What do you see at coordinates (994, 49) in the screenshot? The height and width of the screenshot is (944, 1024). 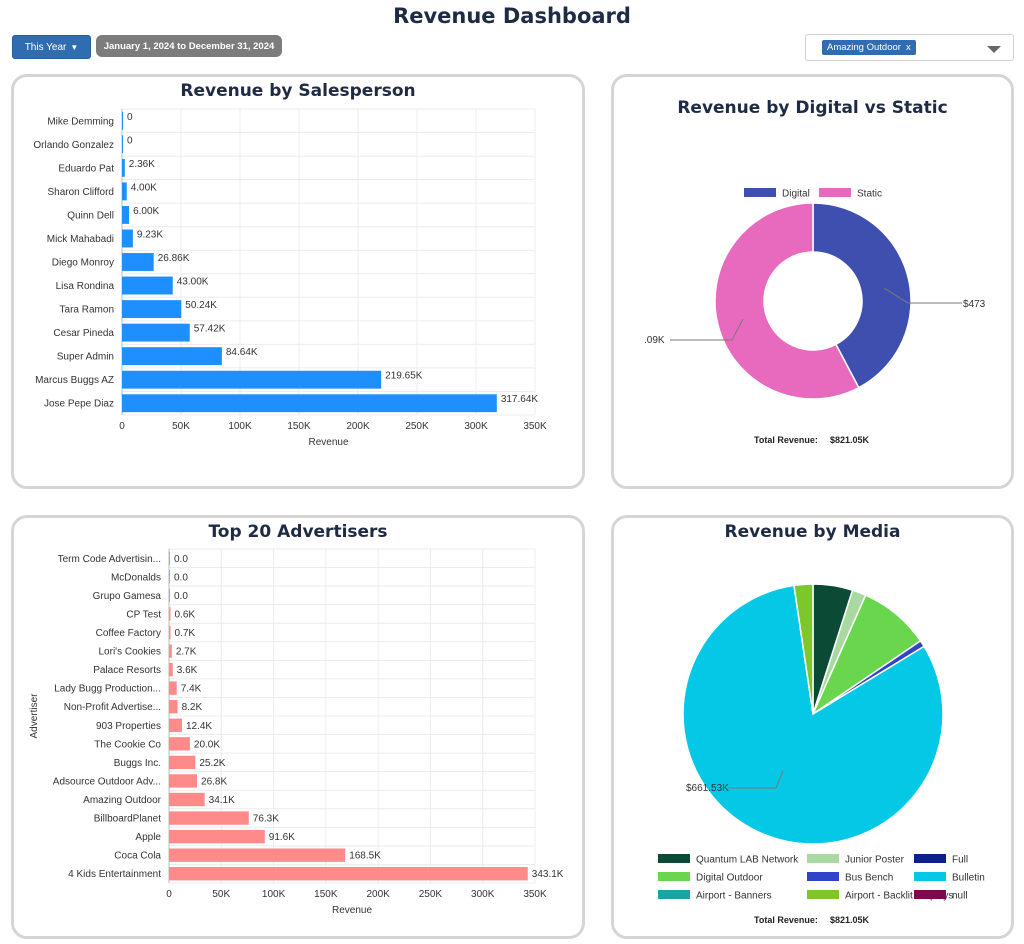 I see `caret-down-icon` at bounding box center [994, 49].